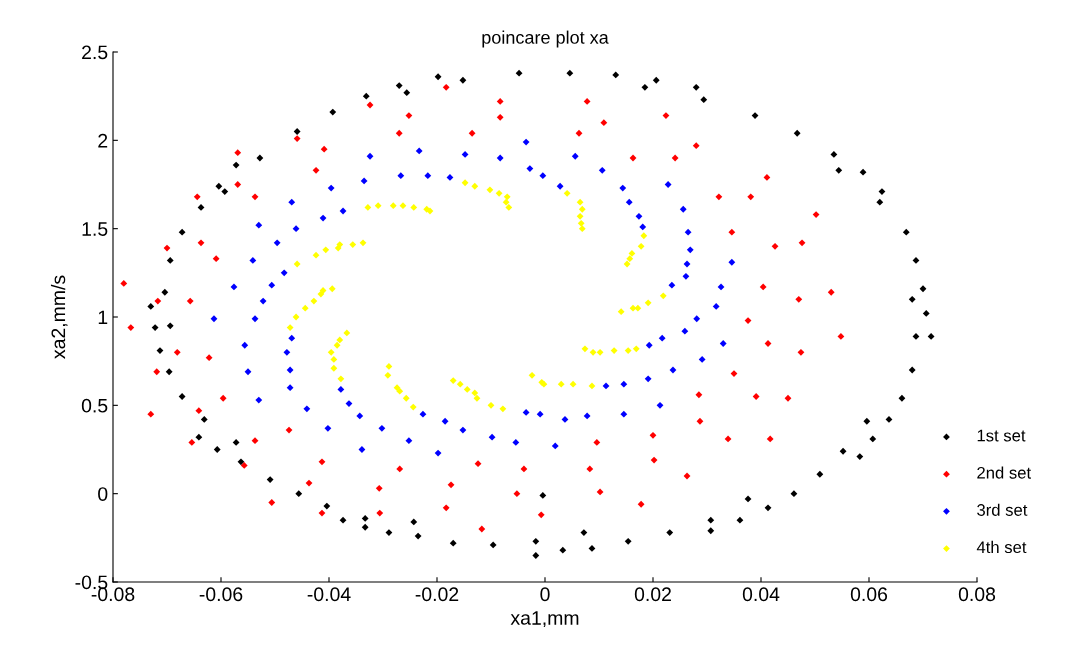 This screenshot has height=648, width=1076. Describe the element at coordinates (329, 594) in the screenshot. I see `x-tick-label: -0.04` at that location.